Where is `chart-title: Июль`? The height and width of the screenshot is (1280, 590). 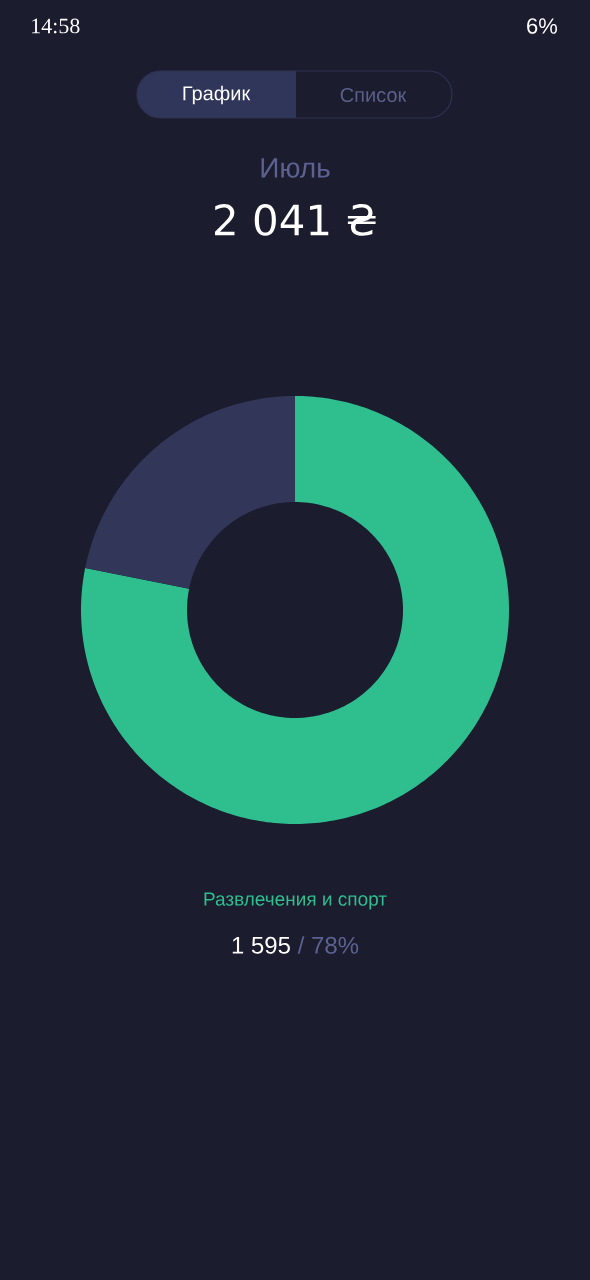 chart-title: Июль is located at coordinates (295, 168).